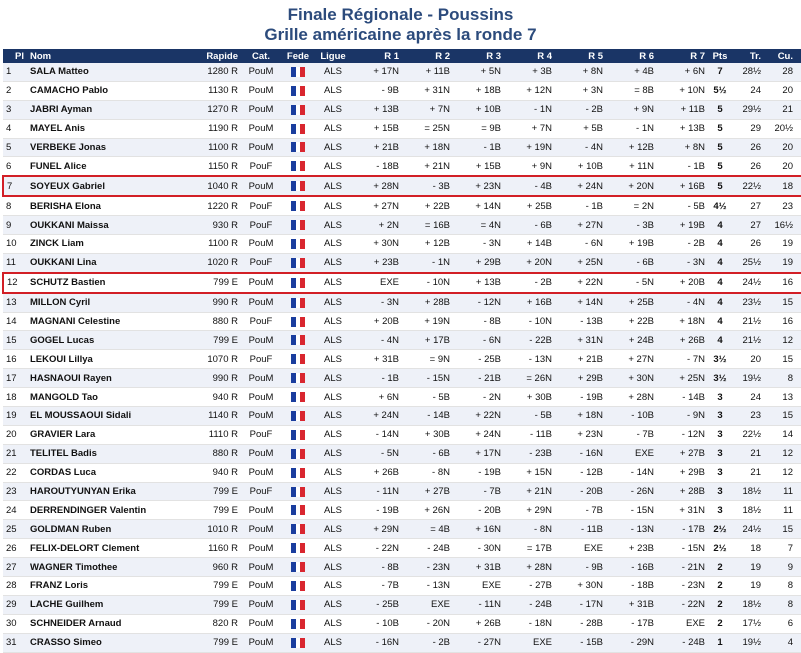  What do you see at coordinates (720, 359) in the screenshot?
I see `cell-points: 3½` at bounding box center [720, 359].